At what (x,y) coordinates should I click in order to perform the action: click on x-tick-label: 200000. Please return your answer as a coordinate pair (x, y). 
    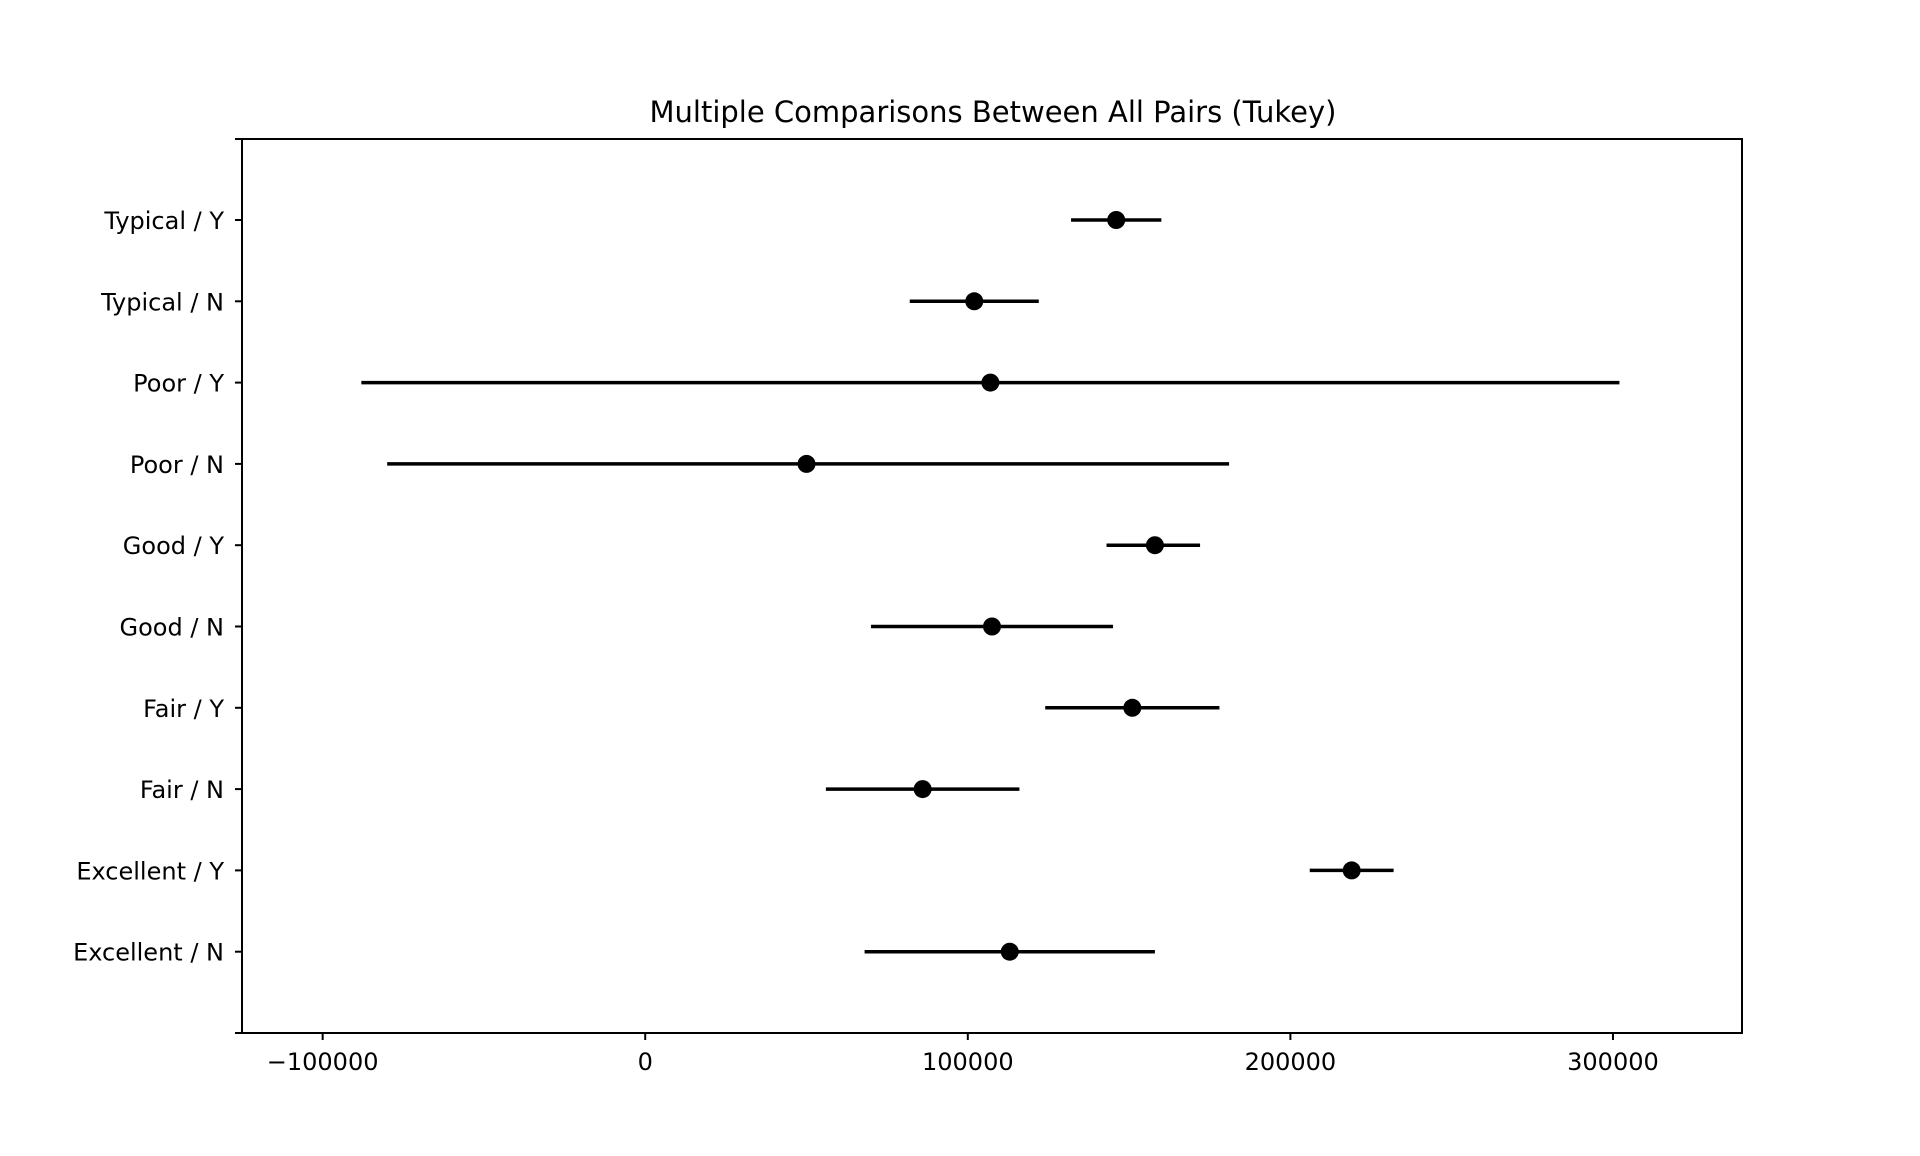
    Looking at the image, I should click on (1291, 1062).